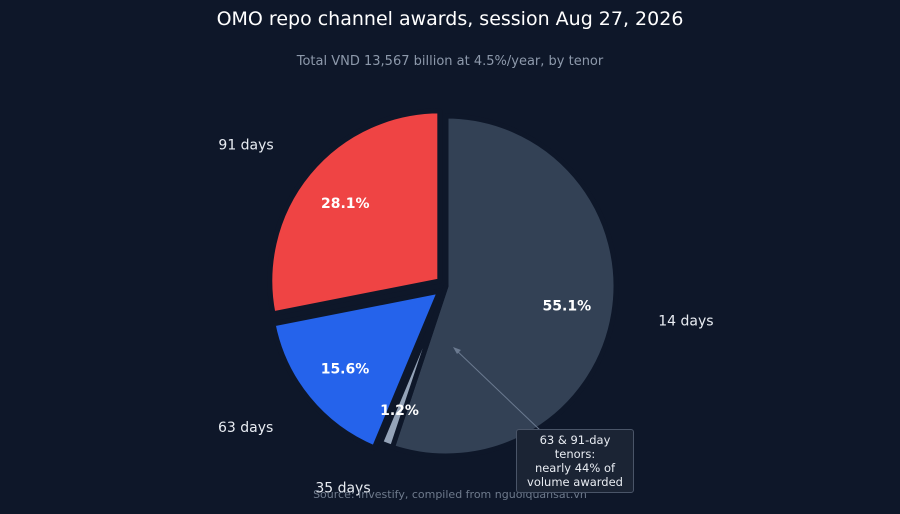  What do you see at coordinates (342, 488) in the screenshot?
I see `category-label-35-days: 35 days` at bounding box center [342, 488].